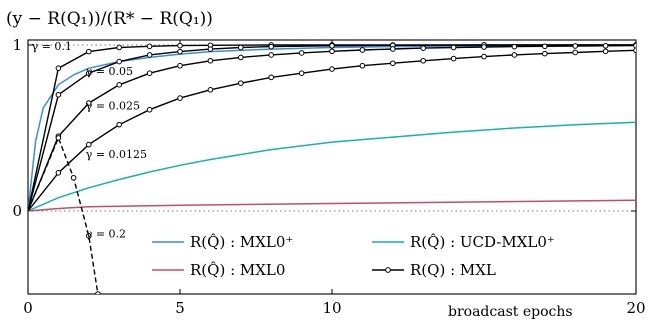 Image resolution: width=655 pixels, height=320 pixels. What do you see at coordinates (109, 19) in the screenshot?
I see `y-axis-title: (y − R(Q₁))/(R* − R(Q₁))` at bounding box center [109, 19].